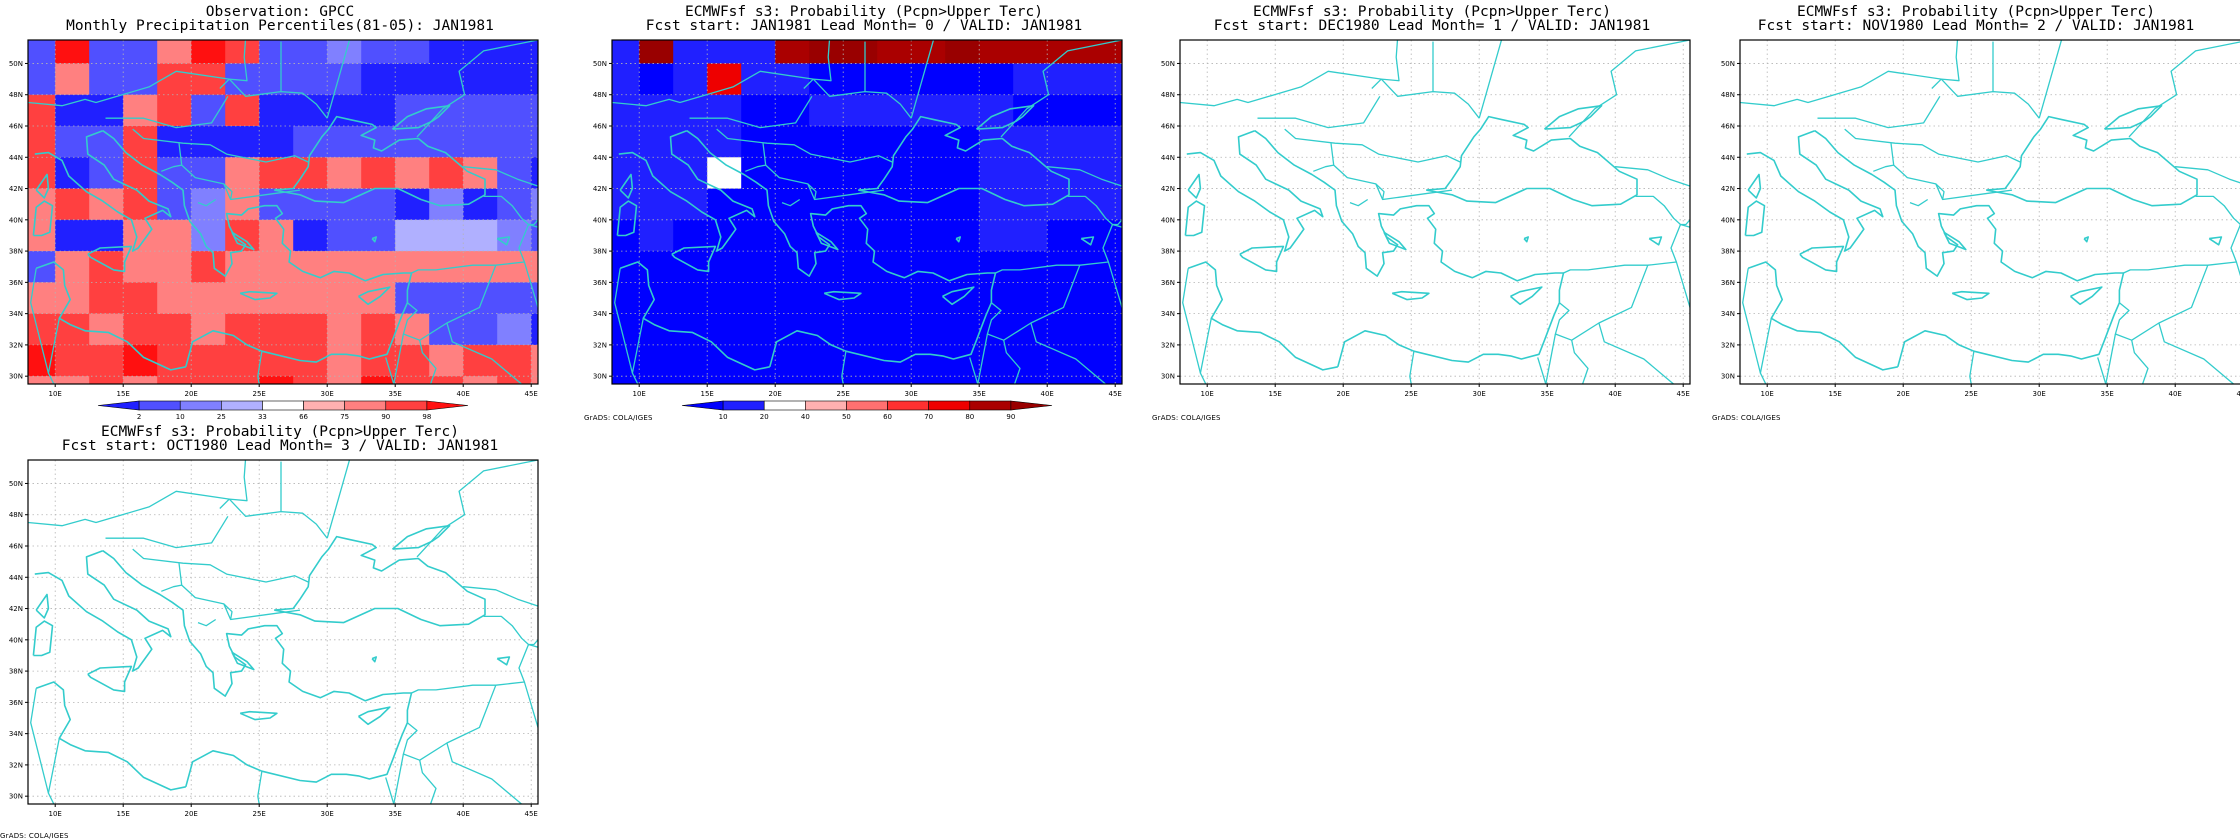 This screenshot has height=840, width=2240. Describe the element at coordinates (1115, 394) in the screenshot. I see `lon-tick-label: 45E` at that location.